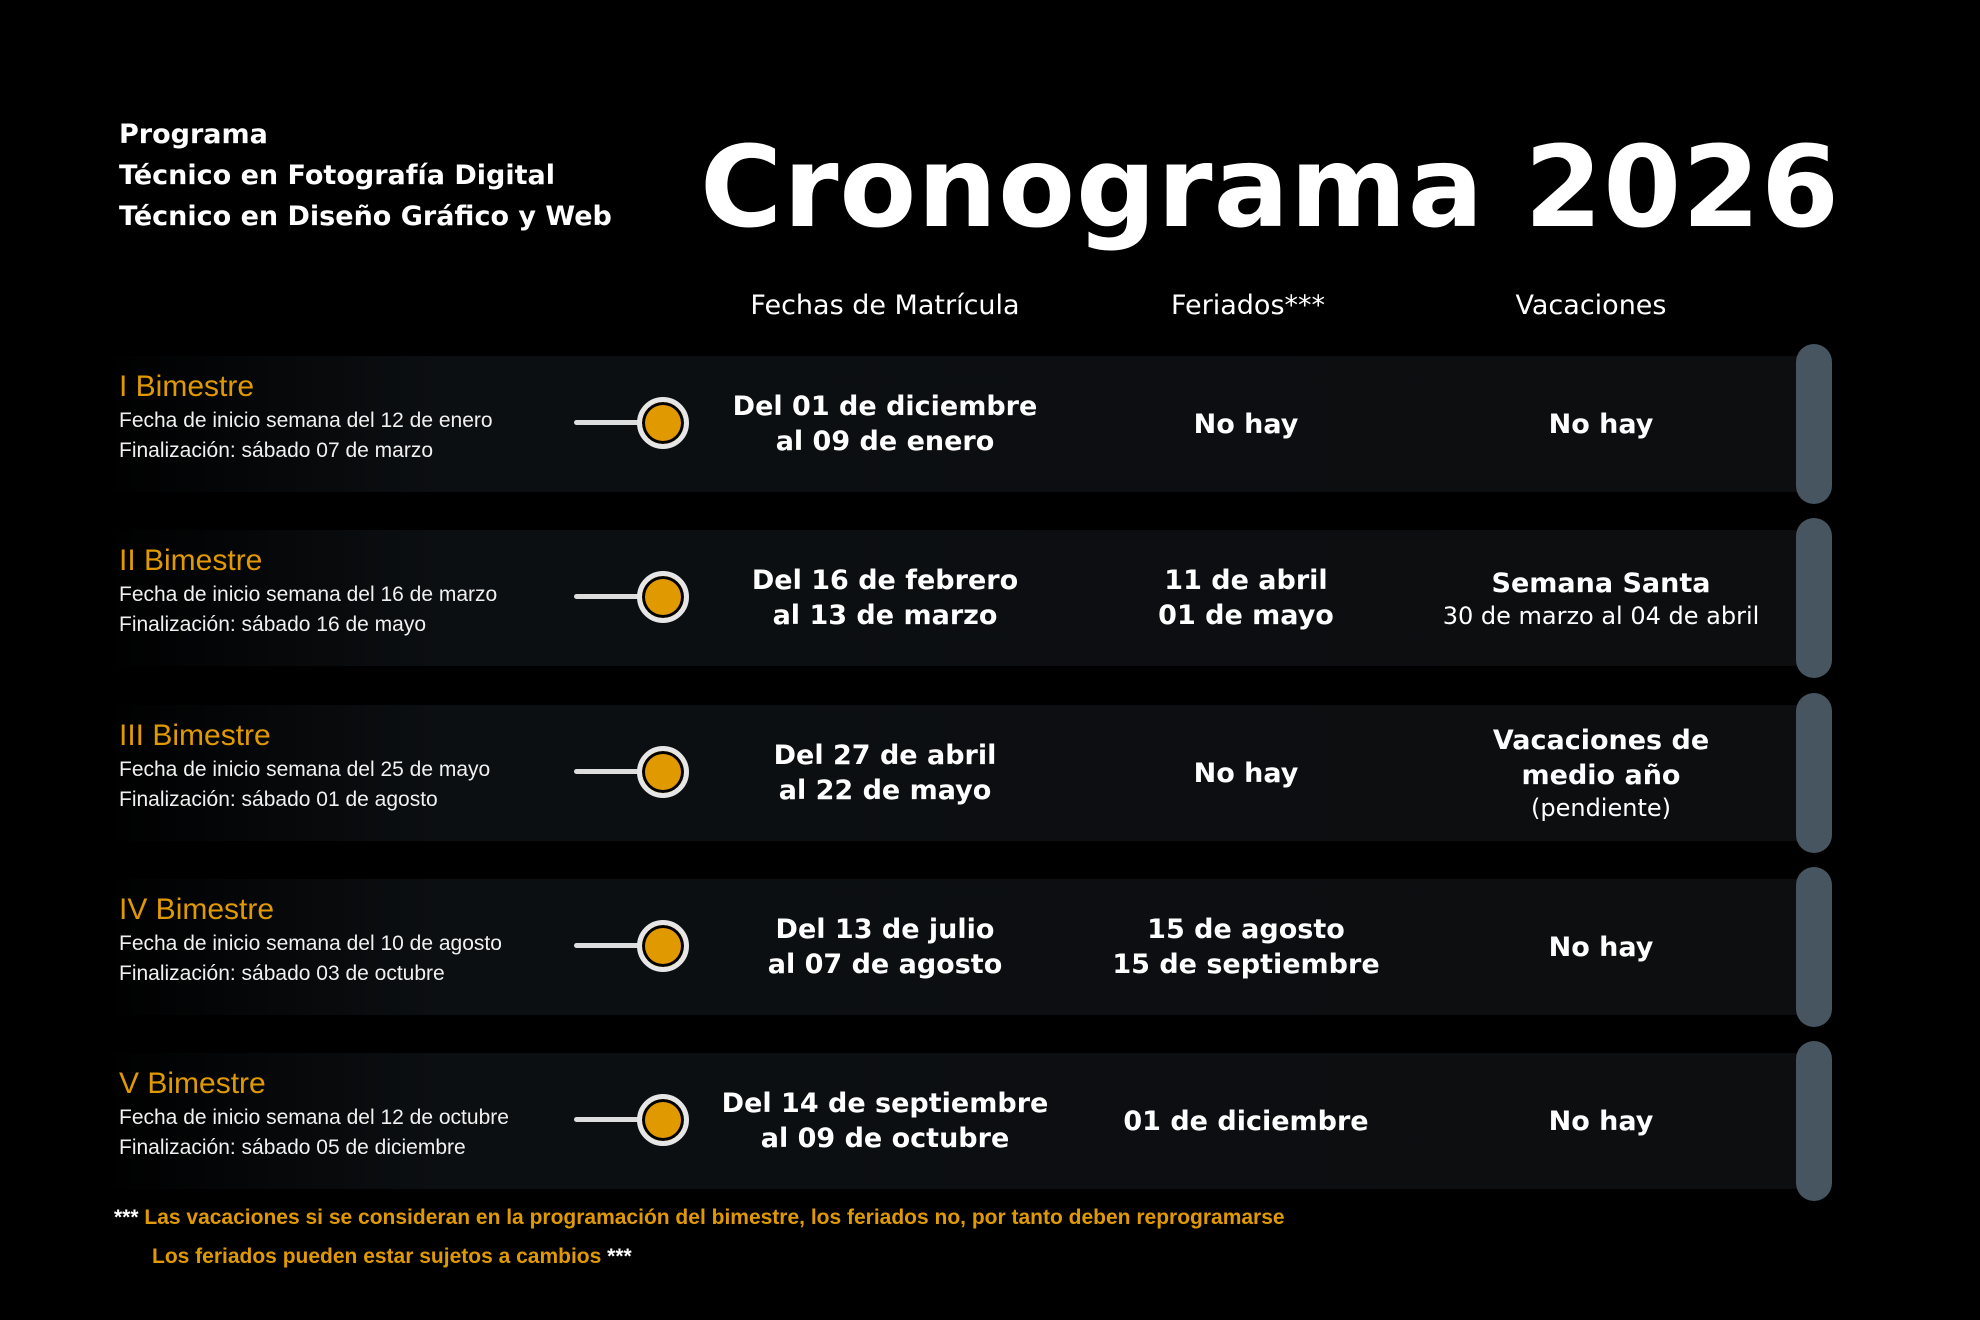 Image resolution: width=1980 pixels, height=1320 pixels. What do you see at coordinates (306, 420) in the screenshot?
I see `bimestre-start: Fecha de inicio semana del 12 de enero` at bounding box center [306, 420].